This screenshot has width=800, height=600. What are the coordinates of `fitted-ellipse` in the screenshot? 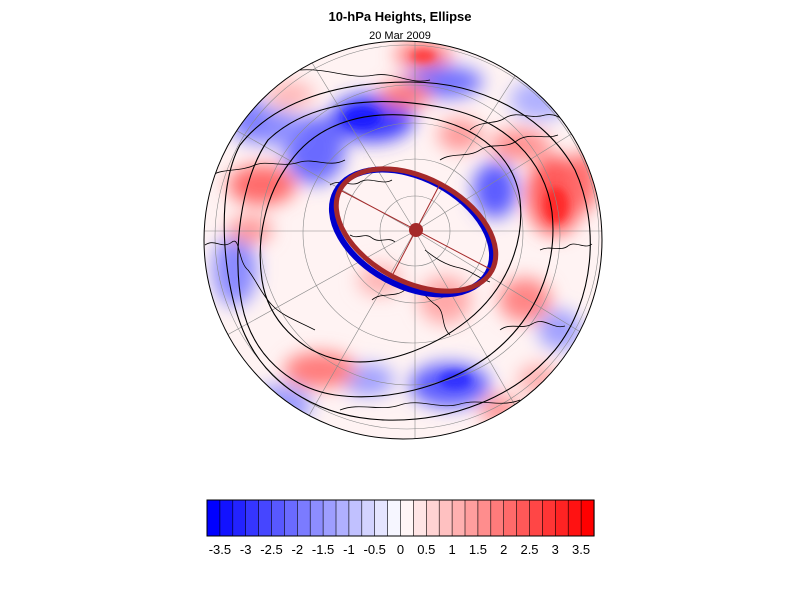 It's located at (416, 230).